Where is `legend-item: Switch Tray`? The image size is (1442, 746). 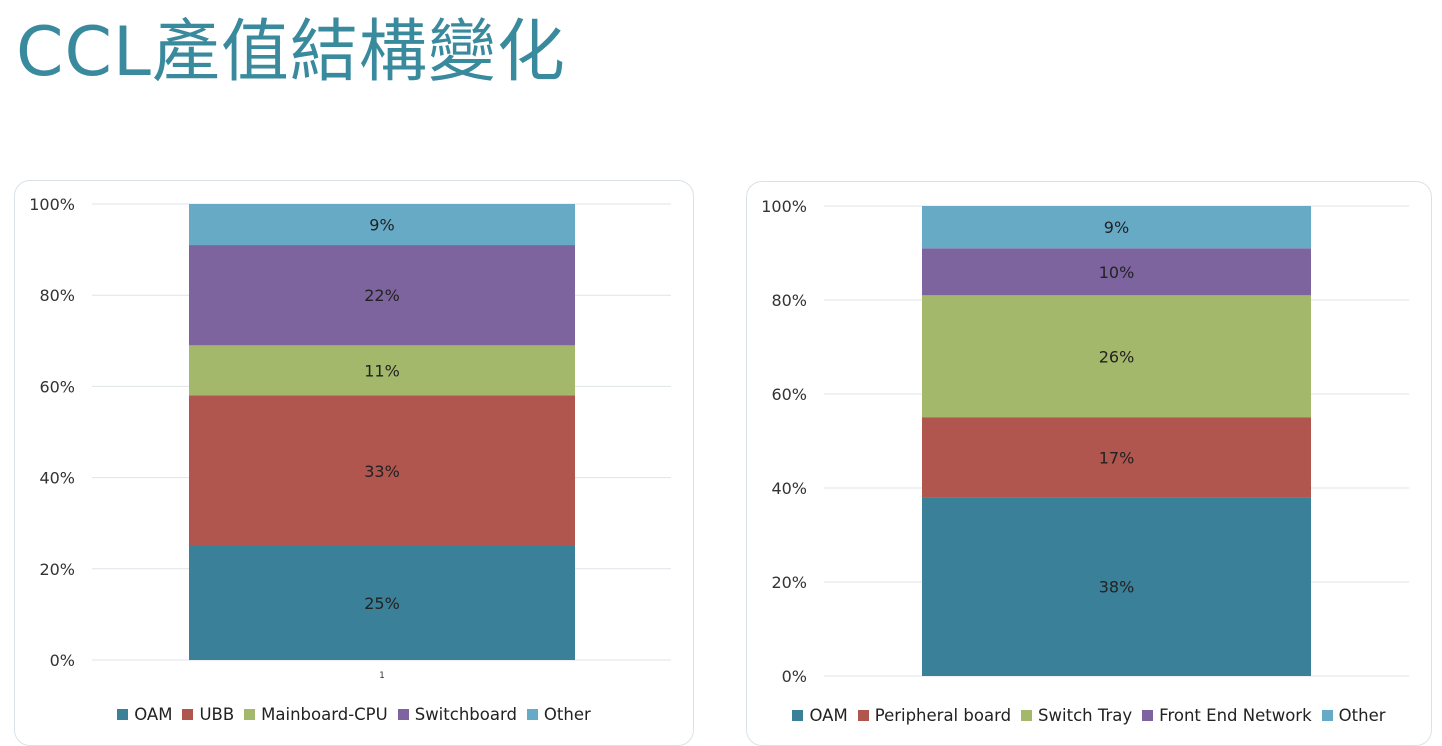 legend-item: Switch Tray is located at coordinates (1076, 715).